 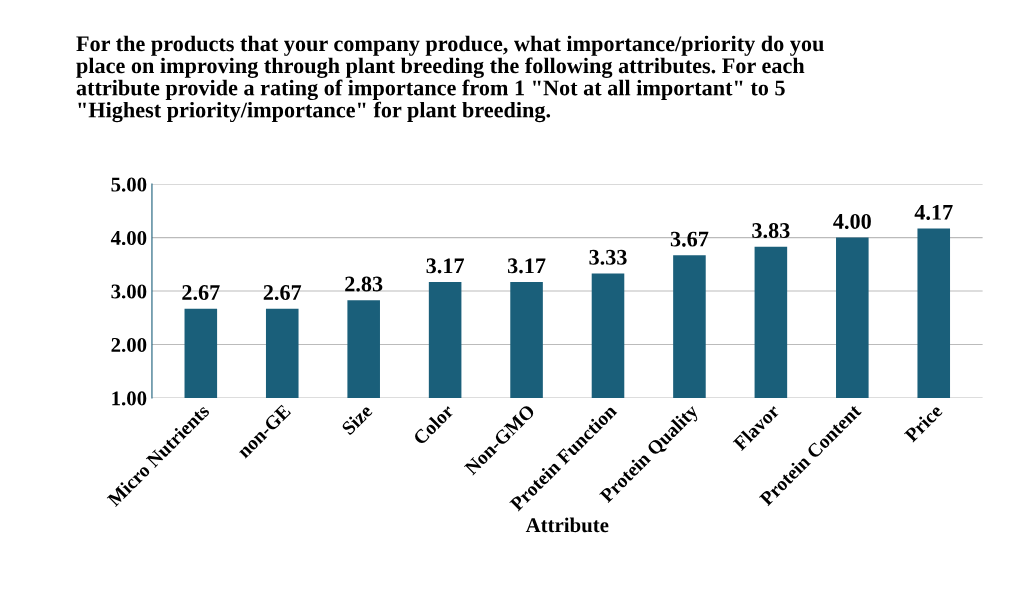 What do you see at coordinates (608, 257) in the screenshot?
I see `data-label: 3.33` at bounding box center [608, 257].